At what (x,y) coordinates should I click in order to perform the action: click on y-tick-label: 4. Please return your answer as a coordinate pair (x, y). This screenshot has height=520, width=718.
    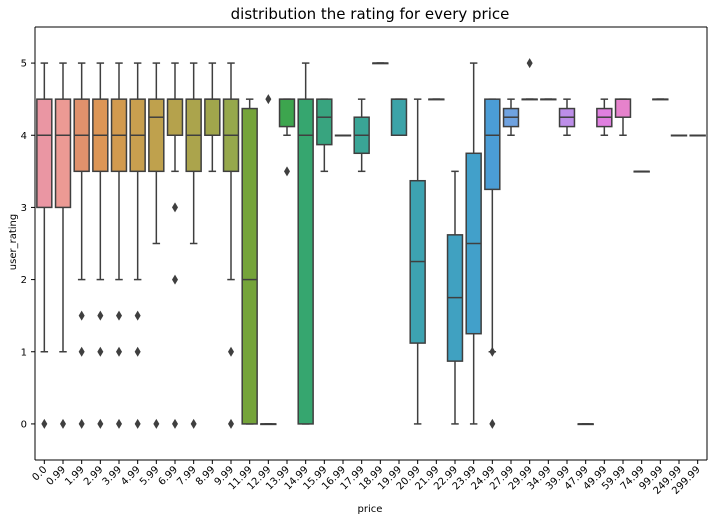
    Looking at the image, I should click on (24, 136).